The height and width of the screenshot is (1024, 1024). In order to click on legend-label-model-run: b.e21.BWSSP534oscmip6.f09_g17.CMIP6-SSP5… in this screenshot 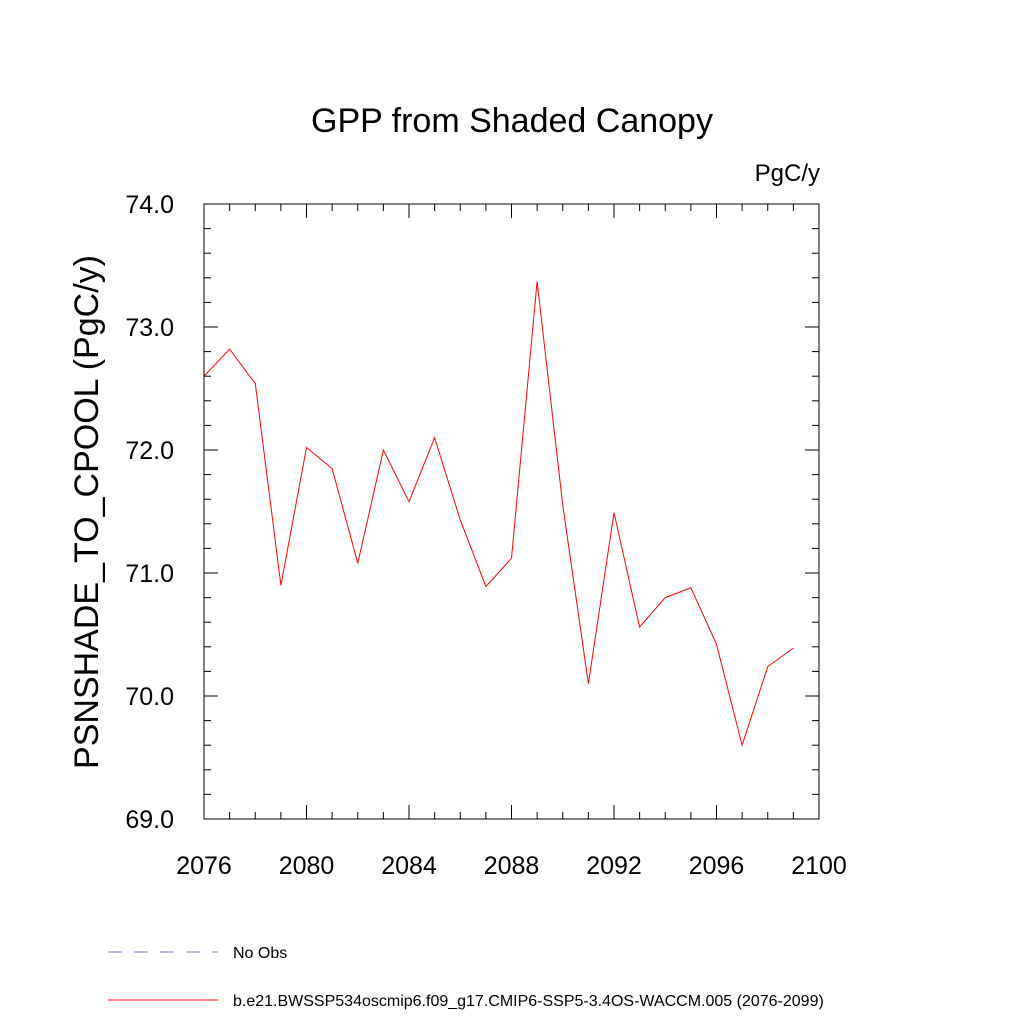, I will do `click(528, 1001)`.